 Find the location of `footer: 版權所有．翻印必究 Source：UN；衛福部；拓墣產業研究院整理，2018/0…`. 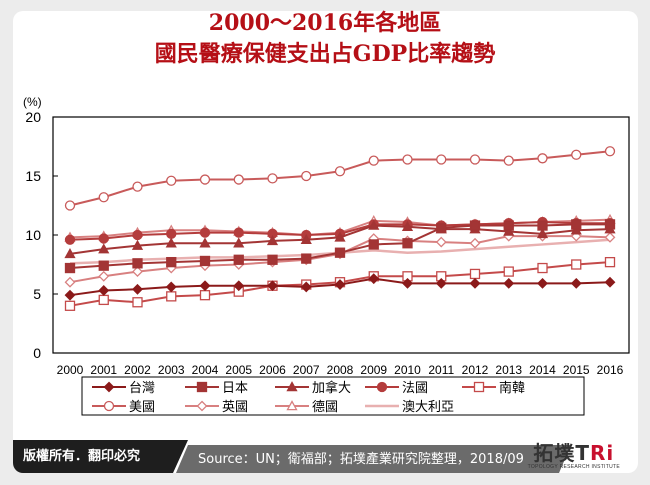

footer: 版權所有．翻印必究 Source：UN；衛福部；拓墣產業研究院整理，2018/0… is located at coordinates (325, 456).